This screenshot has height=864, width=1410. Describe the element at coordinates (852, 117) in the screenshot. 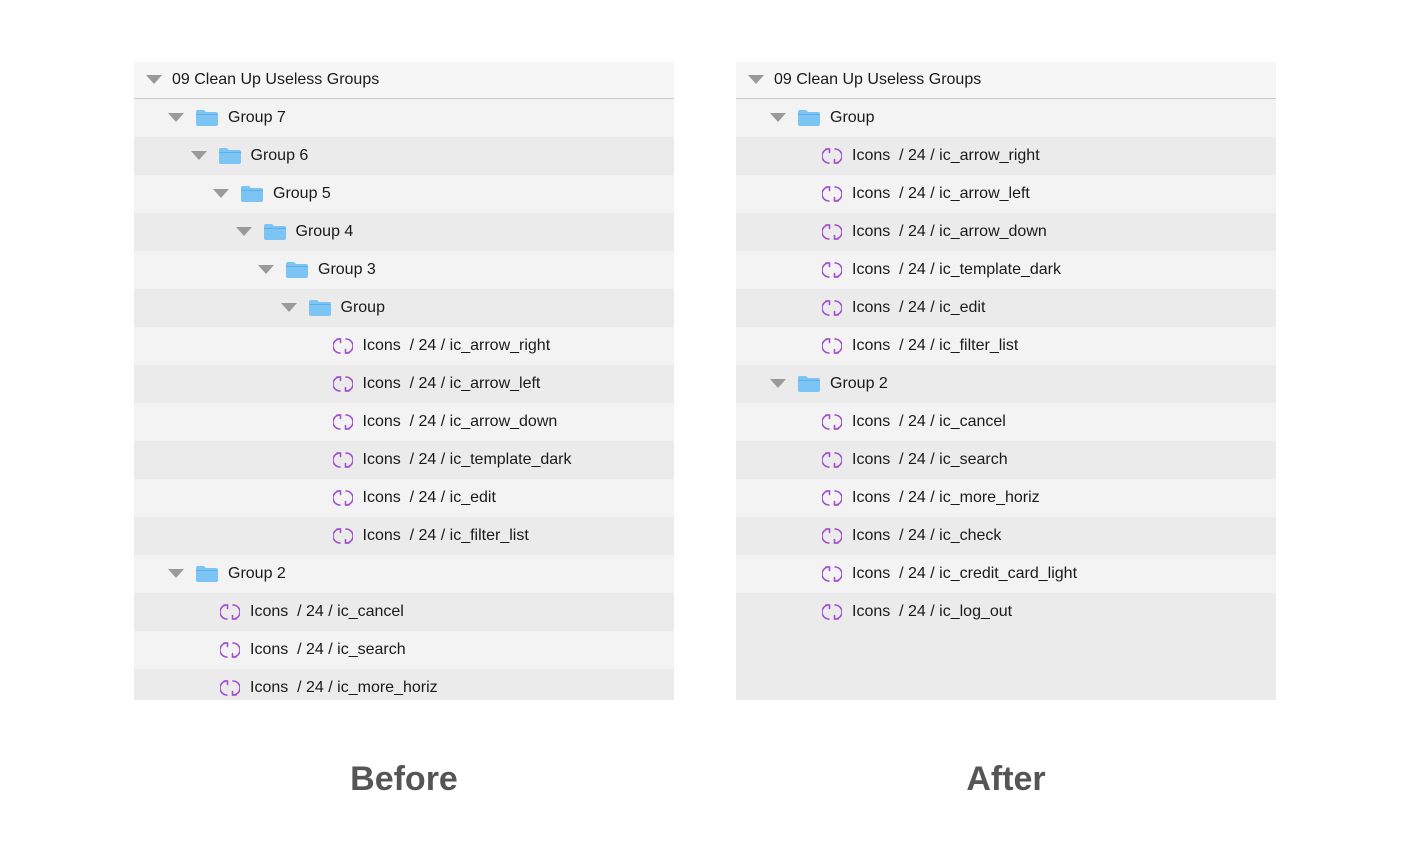

I see `layer-name: Group` at that location.